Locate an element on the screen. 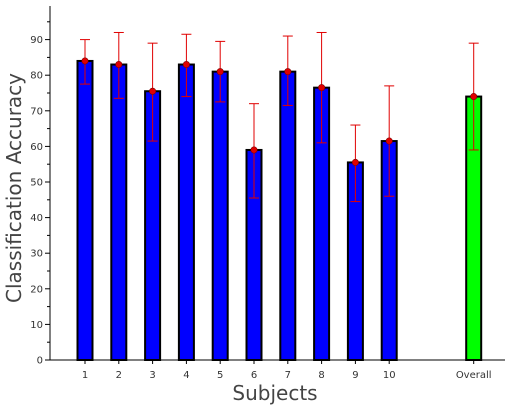  x-tick-label: 1 is located at coordinates (85, 375).